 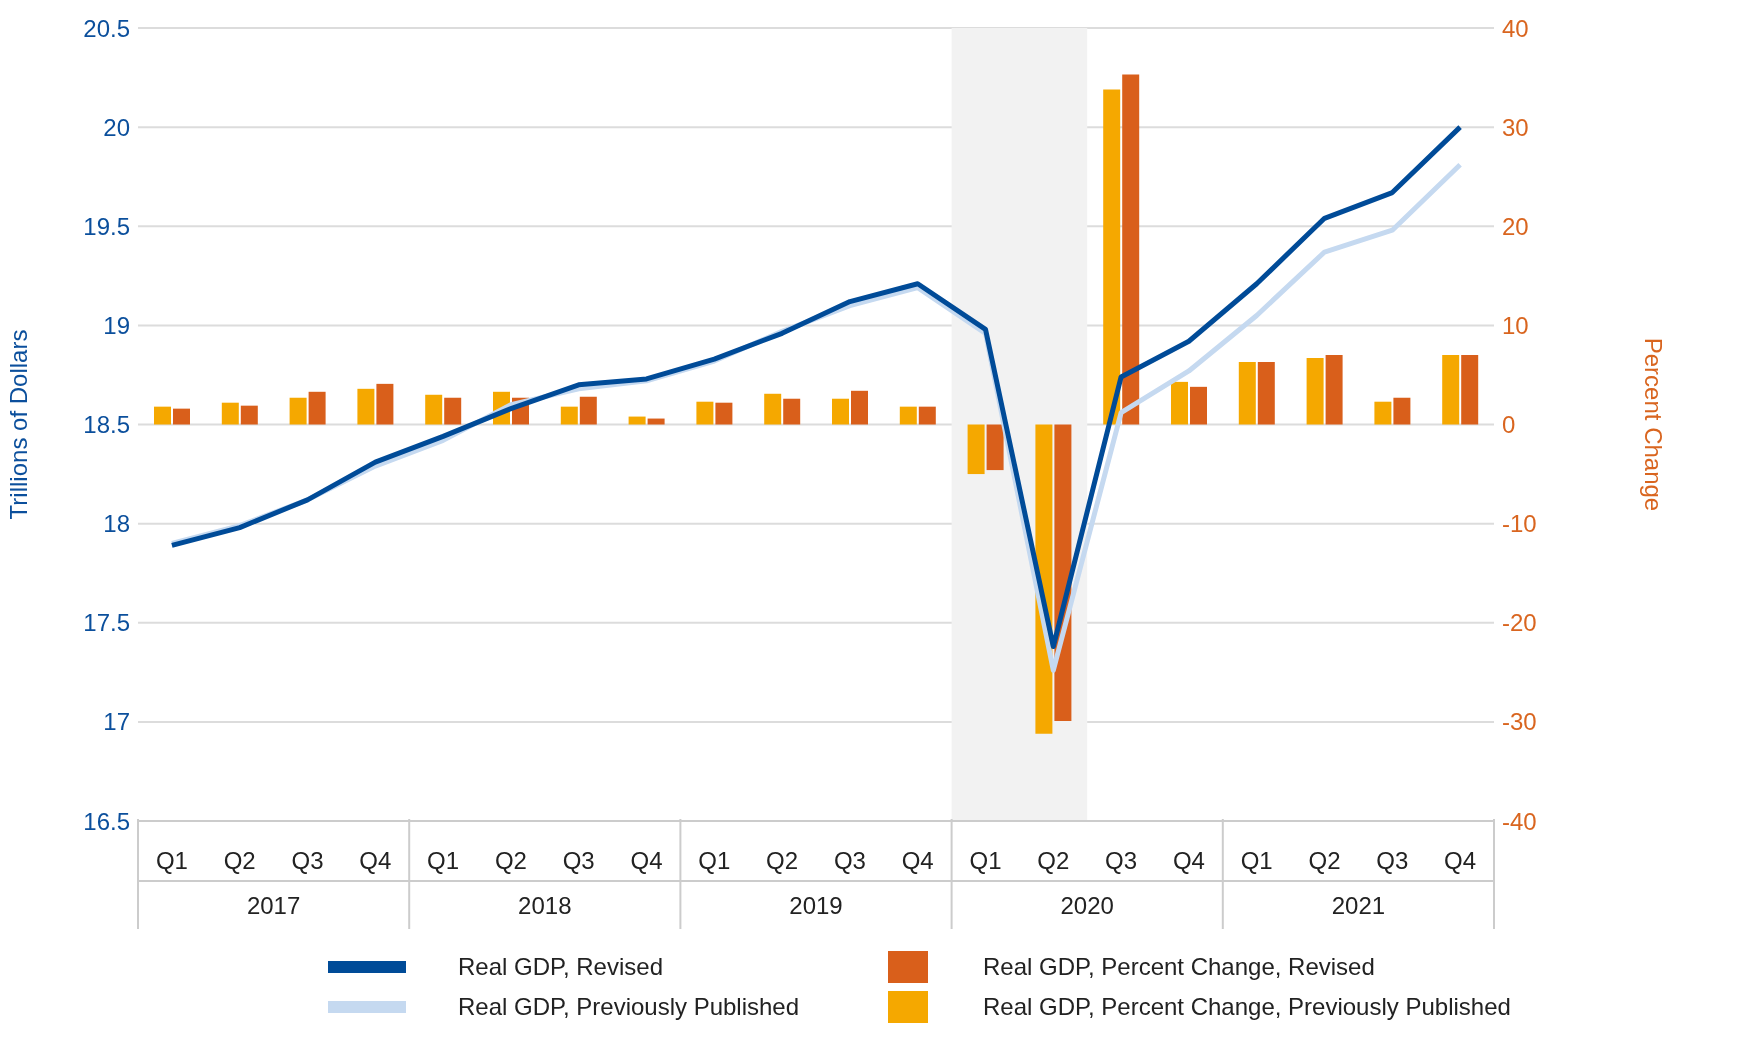 What do you see at coordinates (1519, 623) in the screenshot?
I see `y2-tick-label: -20` at bounding box center [1519, 623].